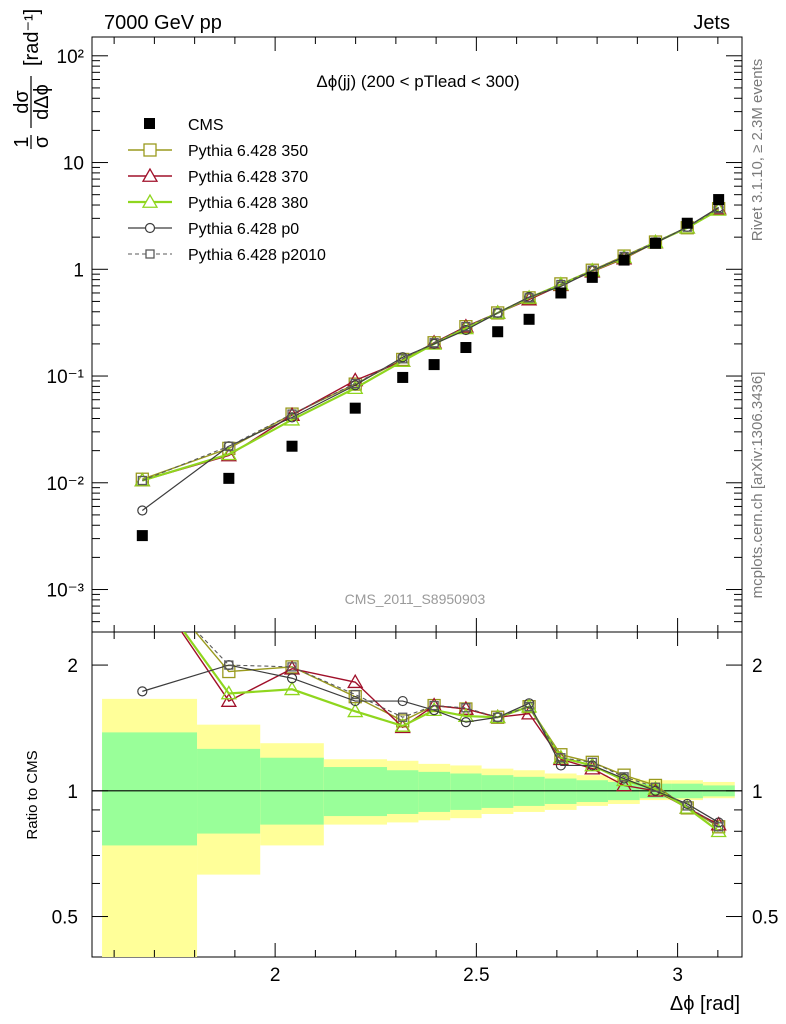  What do you see at coordinates (243, 229) in the screenshot?
I see `legend-label: Pythia 6.428 p0` at bounding box center [243, 229].